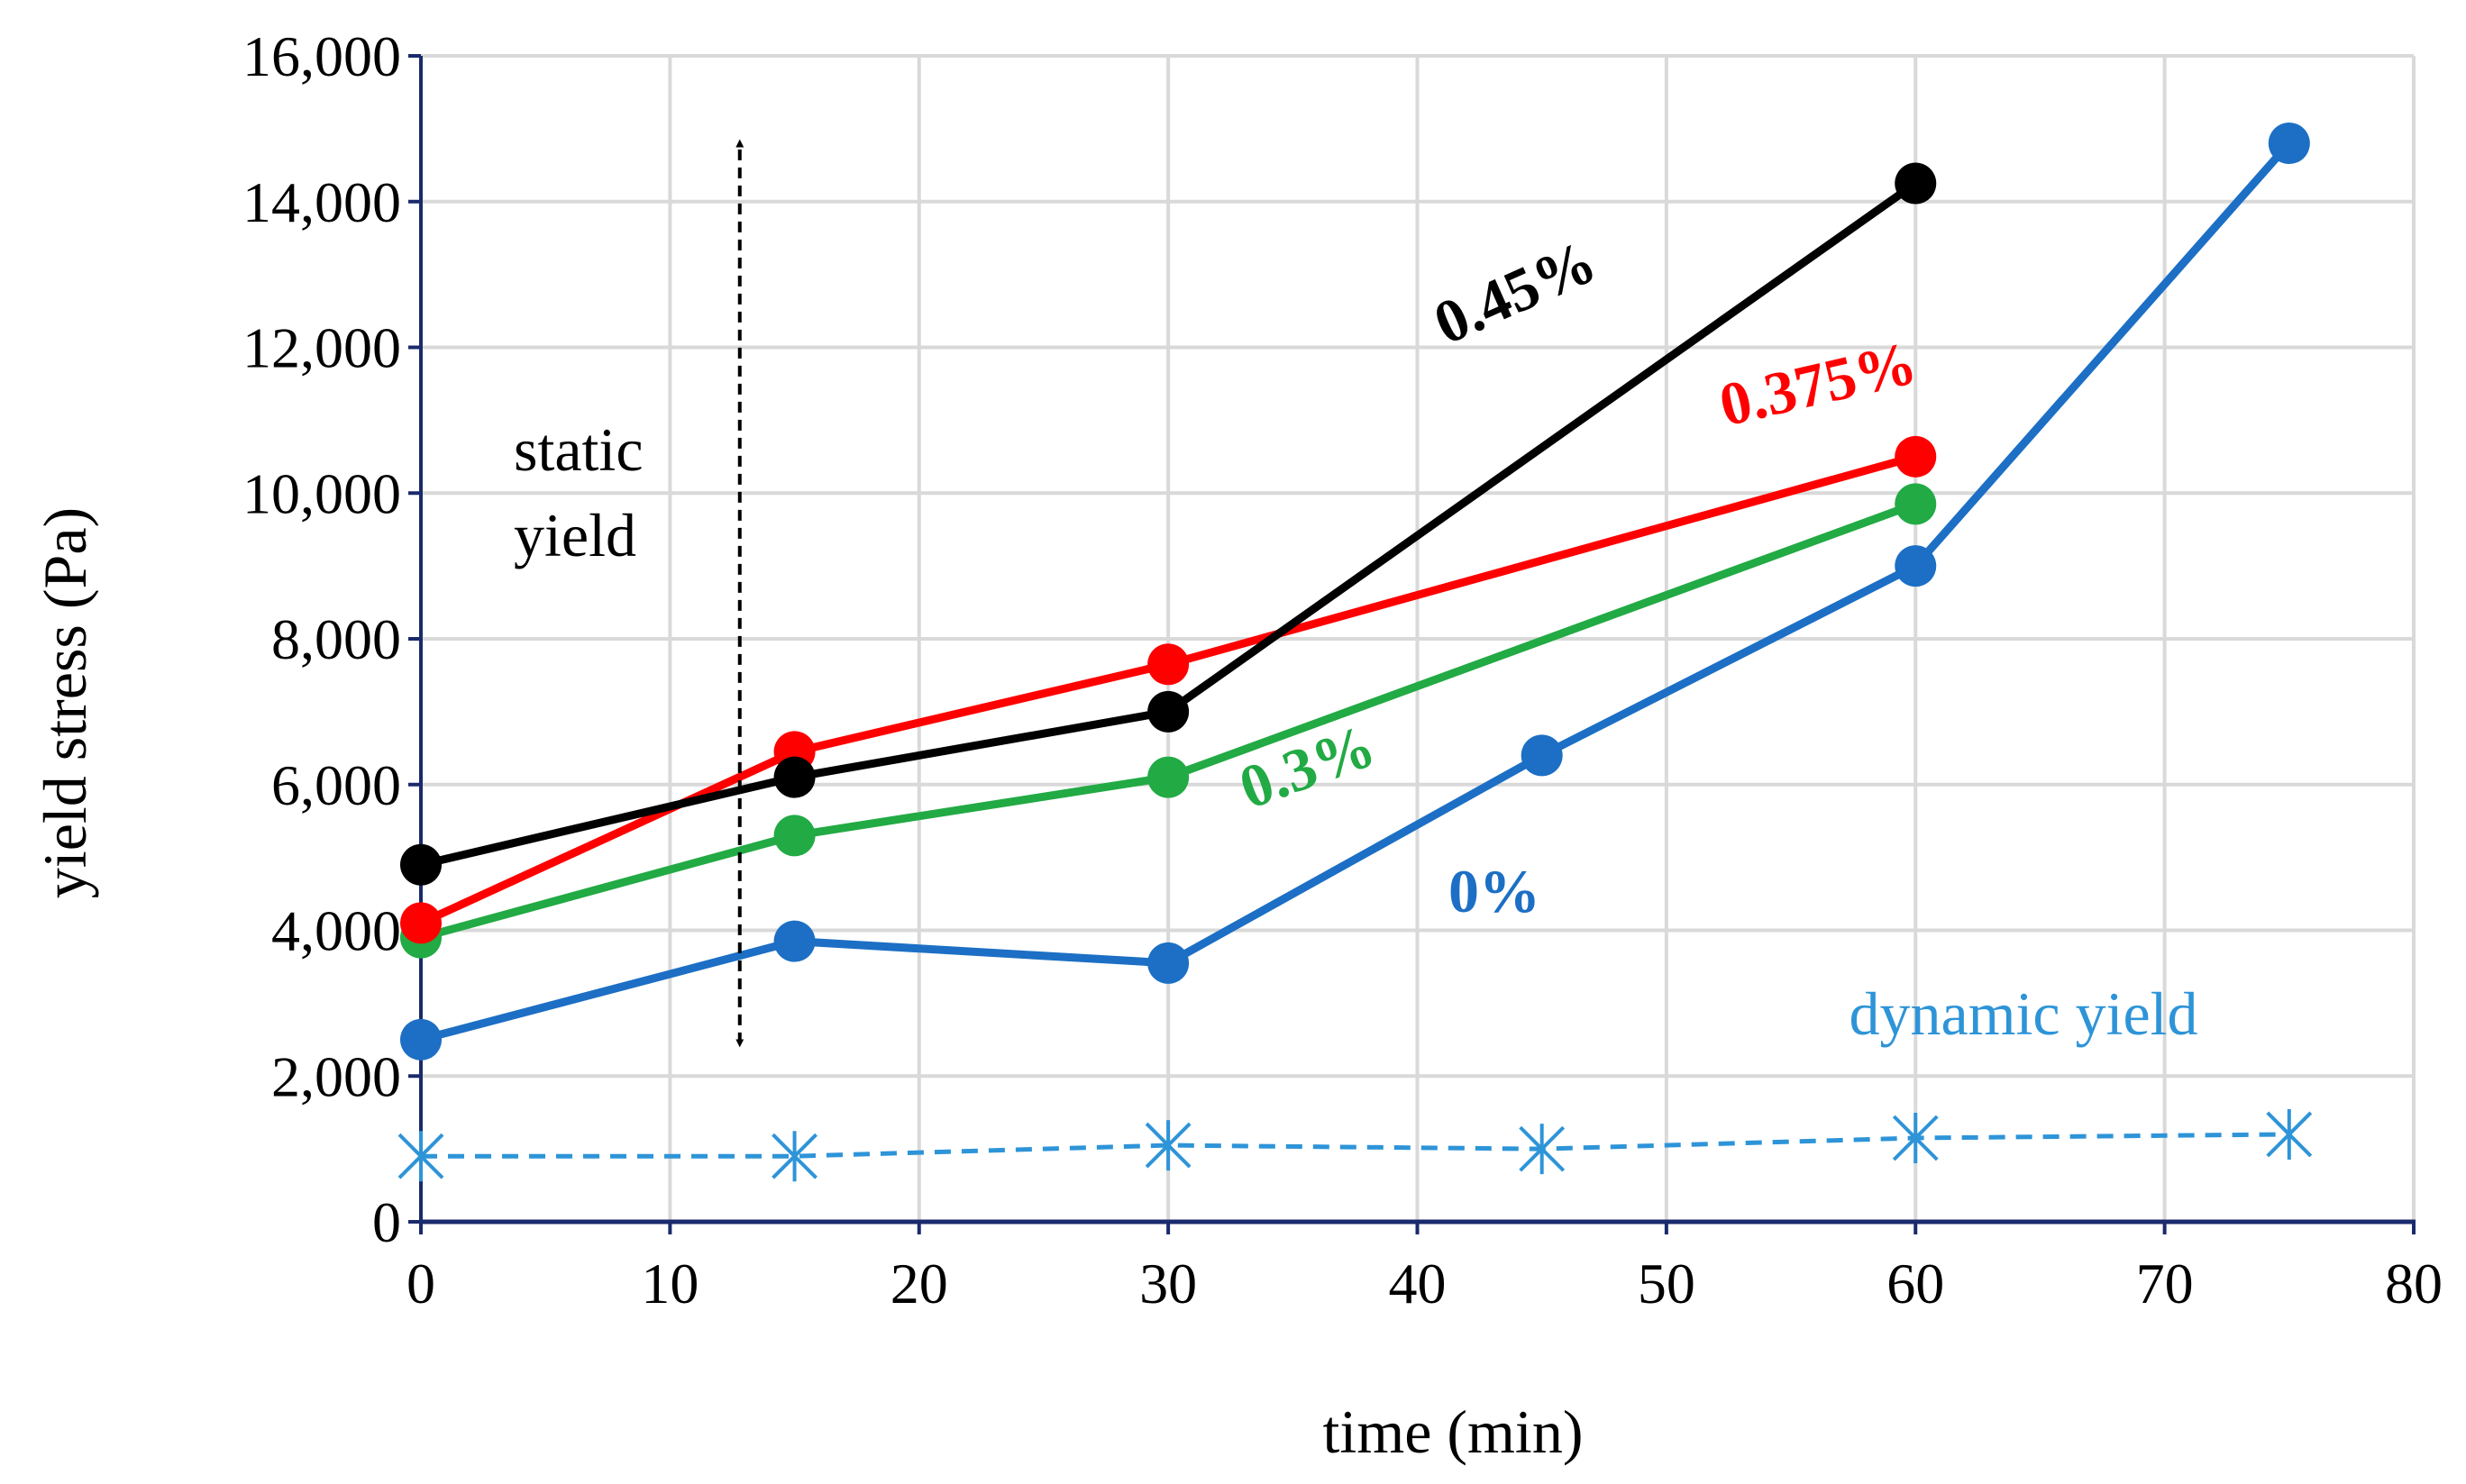  What do you see at coordinates (1666, 1284) in the screenshot?
I see `x-tick-label: 50` at bounding box center [1666, 1284].